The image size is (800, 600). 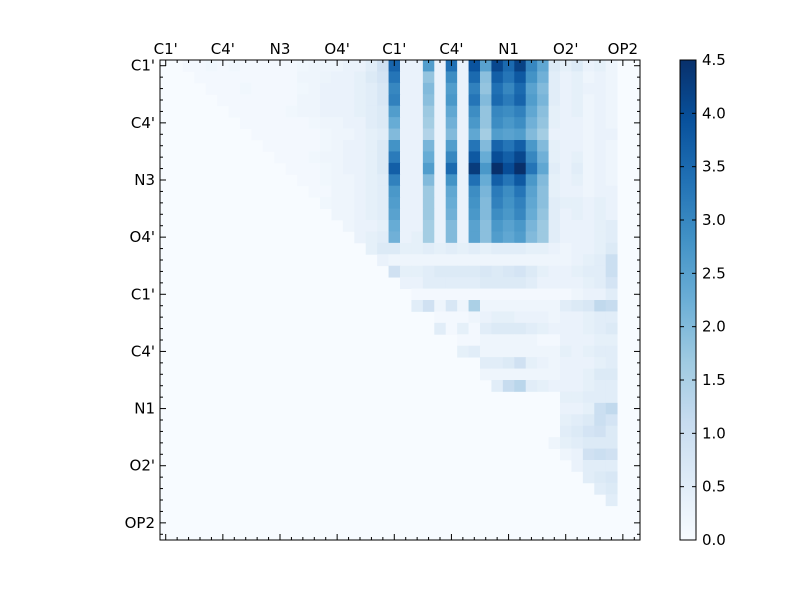 What do you see at coordinates (166, 49) in the screenshot?
I see `x-tick-label: C1'` at bounding box center [166, 49].